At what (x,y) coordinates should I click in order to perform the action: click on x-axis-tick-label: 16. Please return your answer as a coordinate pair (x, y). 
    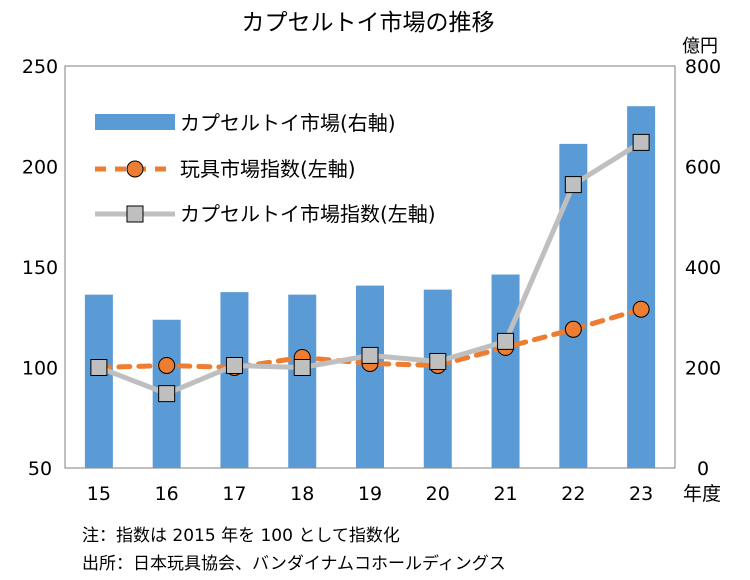
    Looking at the image, I should click on (167, 494).